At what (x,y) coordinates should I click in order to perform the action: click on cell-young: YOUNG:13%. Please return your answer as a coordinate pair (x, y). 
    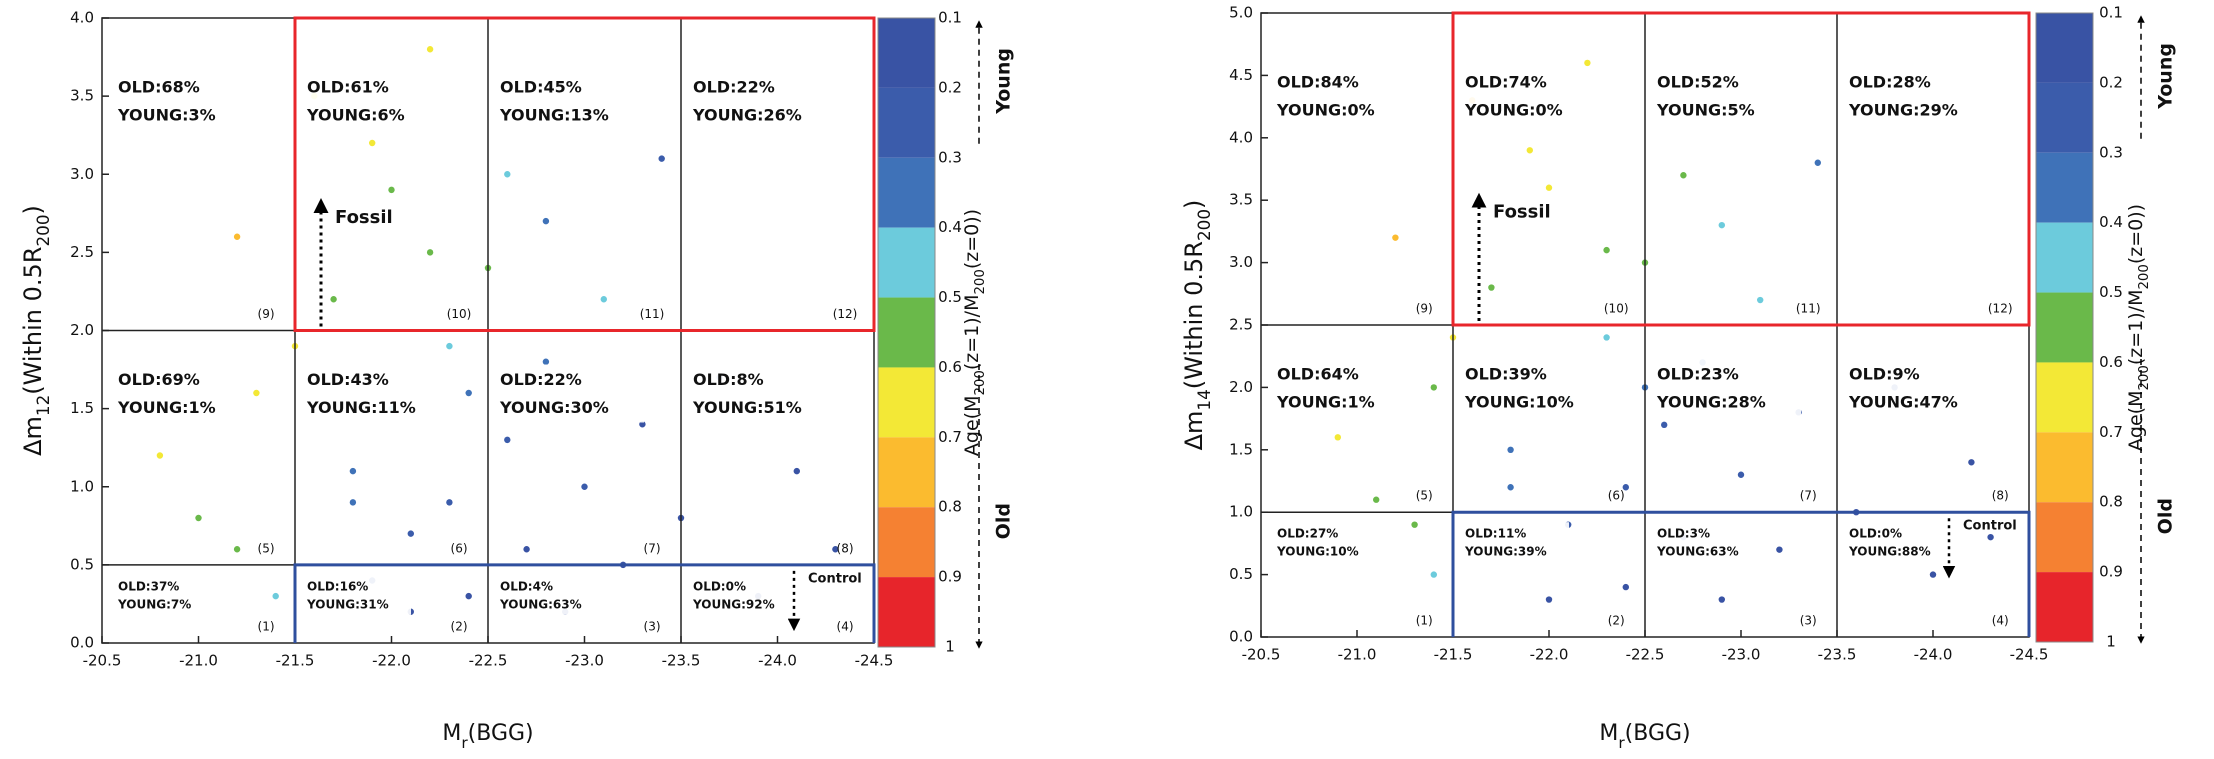
    Looking at the image, I should click on (554, 115).